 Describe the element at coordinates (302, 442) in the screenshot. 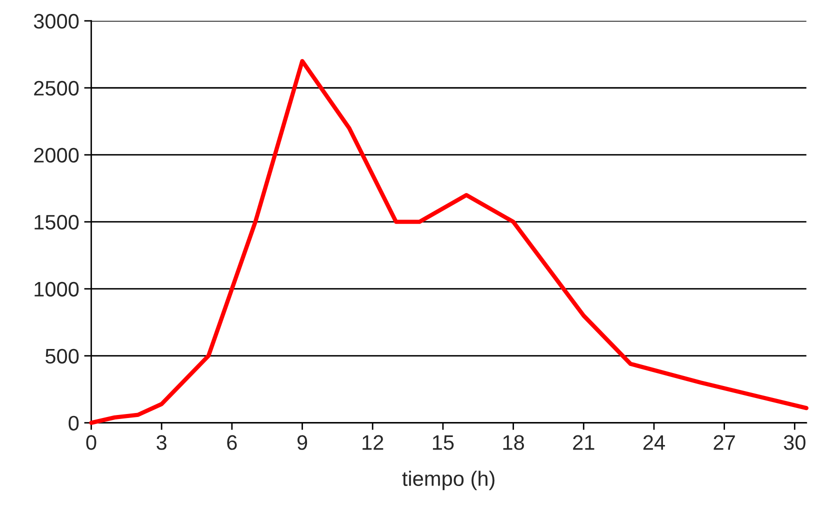

I see `x-tick-label: 9` at that location.